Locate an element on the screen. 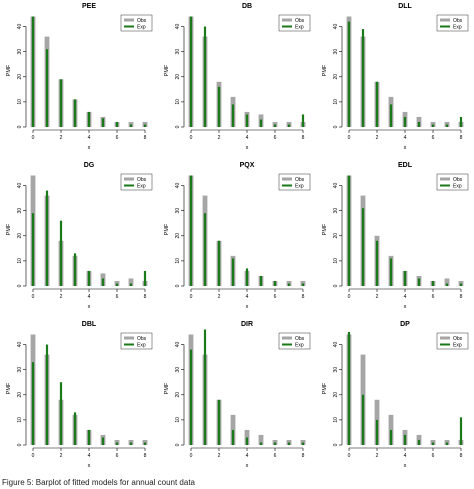 This screenshot has height=489, width=474. bar-obs is located at coordinates (131, 282).